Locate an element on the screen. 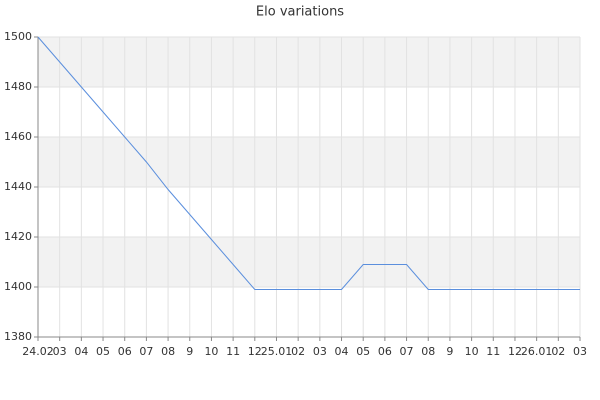 This screenshot has height=400, width=600. chart-title: Elo variations is located at coordinates (300, 12).